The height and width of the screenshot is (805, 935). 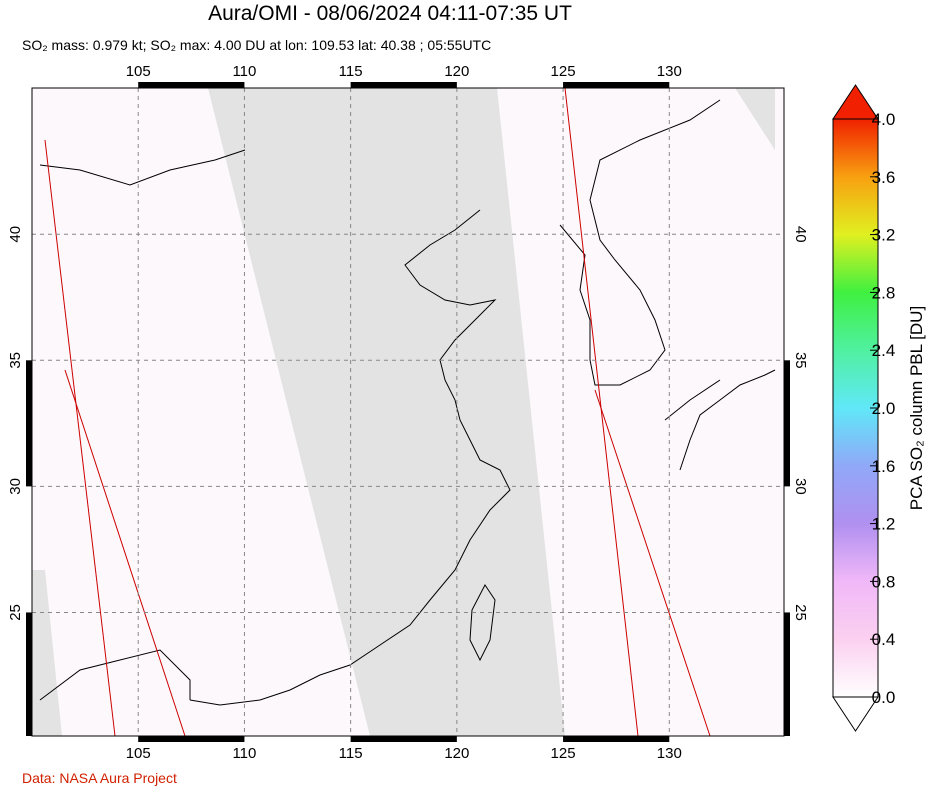 I want to click on colorbar-tick-label: 0.4, so click(x=884, y=639).